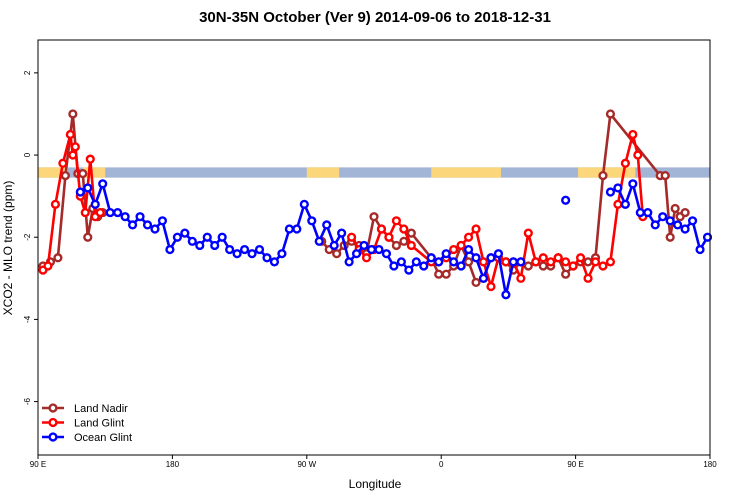 This screenshot has height=500, width=750. Describe the element at coordinates (101, 409) in the screenshot. I see `legend-label: Land Nadir` at that location.